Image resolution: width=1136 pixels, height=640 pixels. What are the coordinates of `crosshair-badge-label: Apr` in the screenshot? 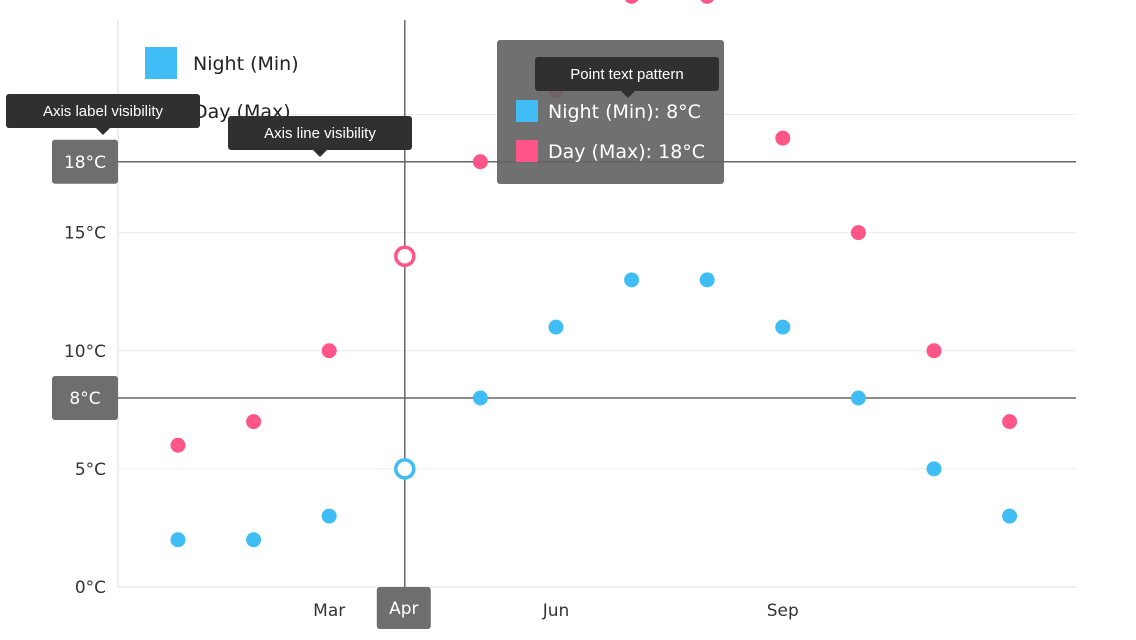 It's located at (403, 609).